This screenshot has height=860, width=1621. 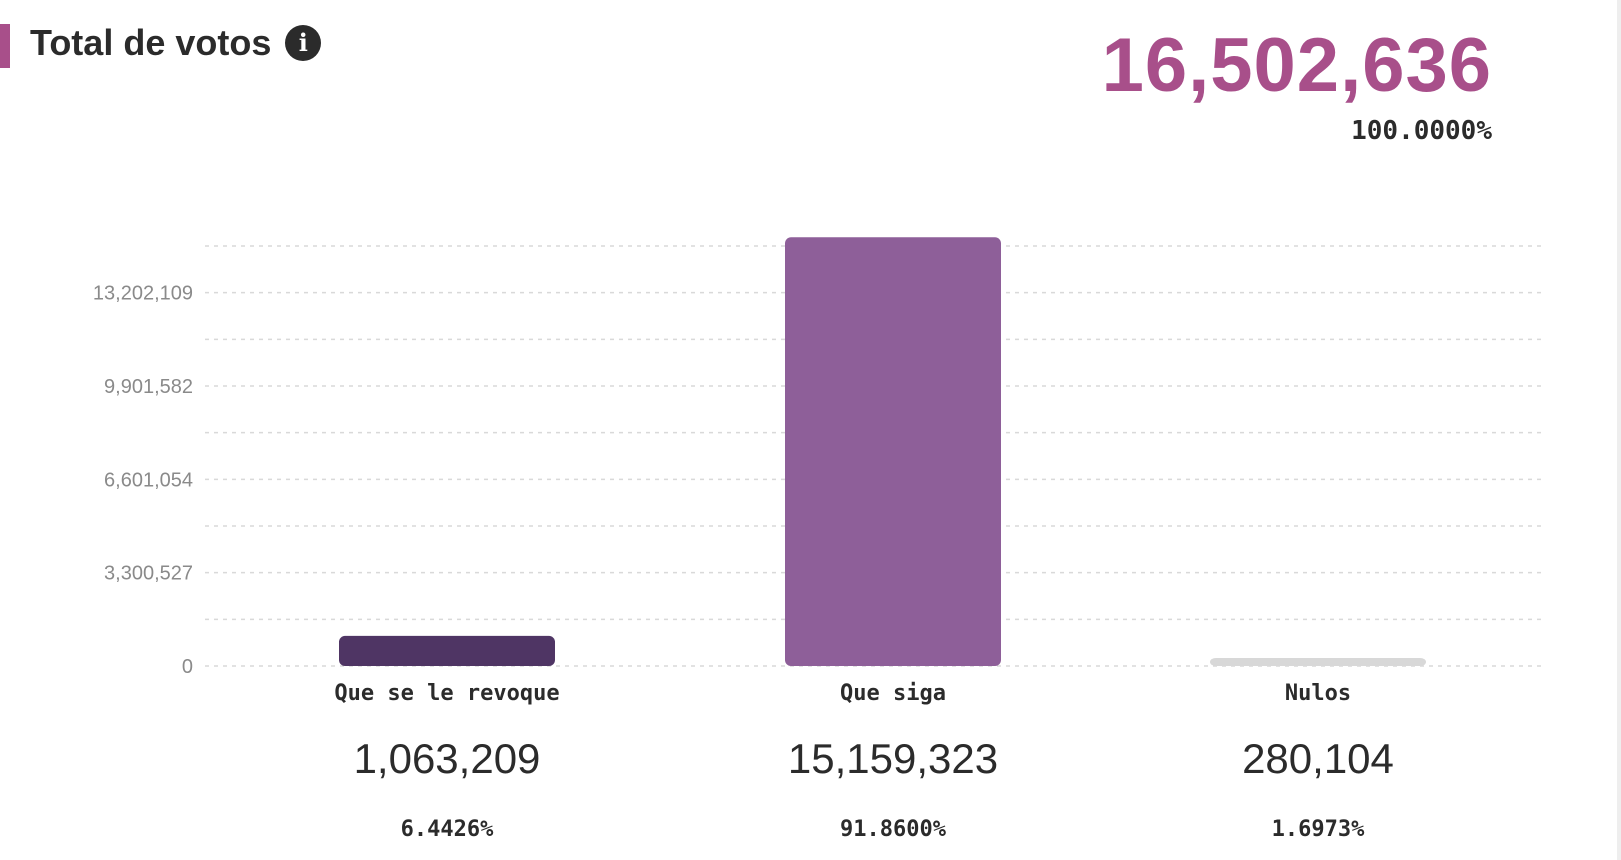 I want to click on y-tick-label: 9,901,582, so click(x=148, y=387).